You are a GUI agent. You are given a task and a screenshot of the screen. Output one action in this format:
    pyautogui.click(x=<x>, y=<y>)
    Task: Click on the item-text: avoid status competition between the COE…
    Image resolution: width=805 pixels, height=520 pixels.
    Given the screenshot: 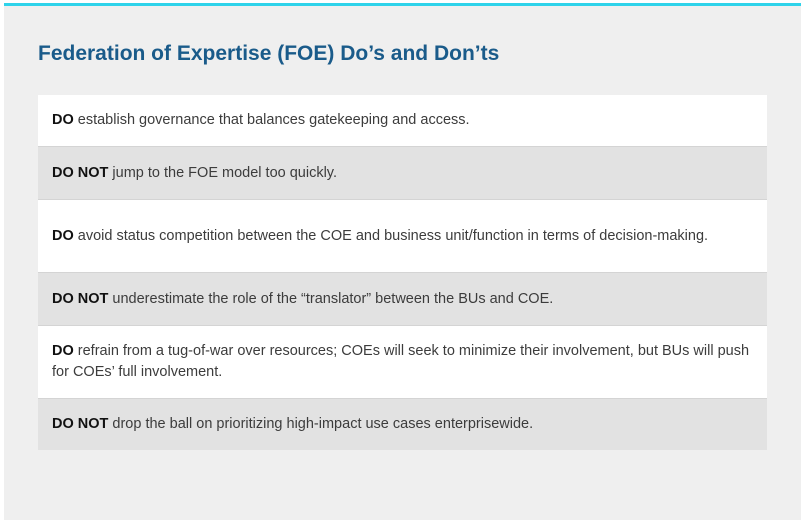 What is the action you would take?
    pyautogui.click(x=391, y=235)
    